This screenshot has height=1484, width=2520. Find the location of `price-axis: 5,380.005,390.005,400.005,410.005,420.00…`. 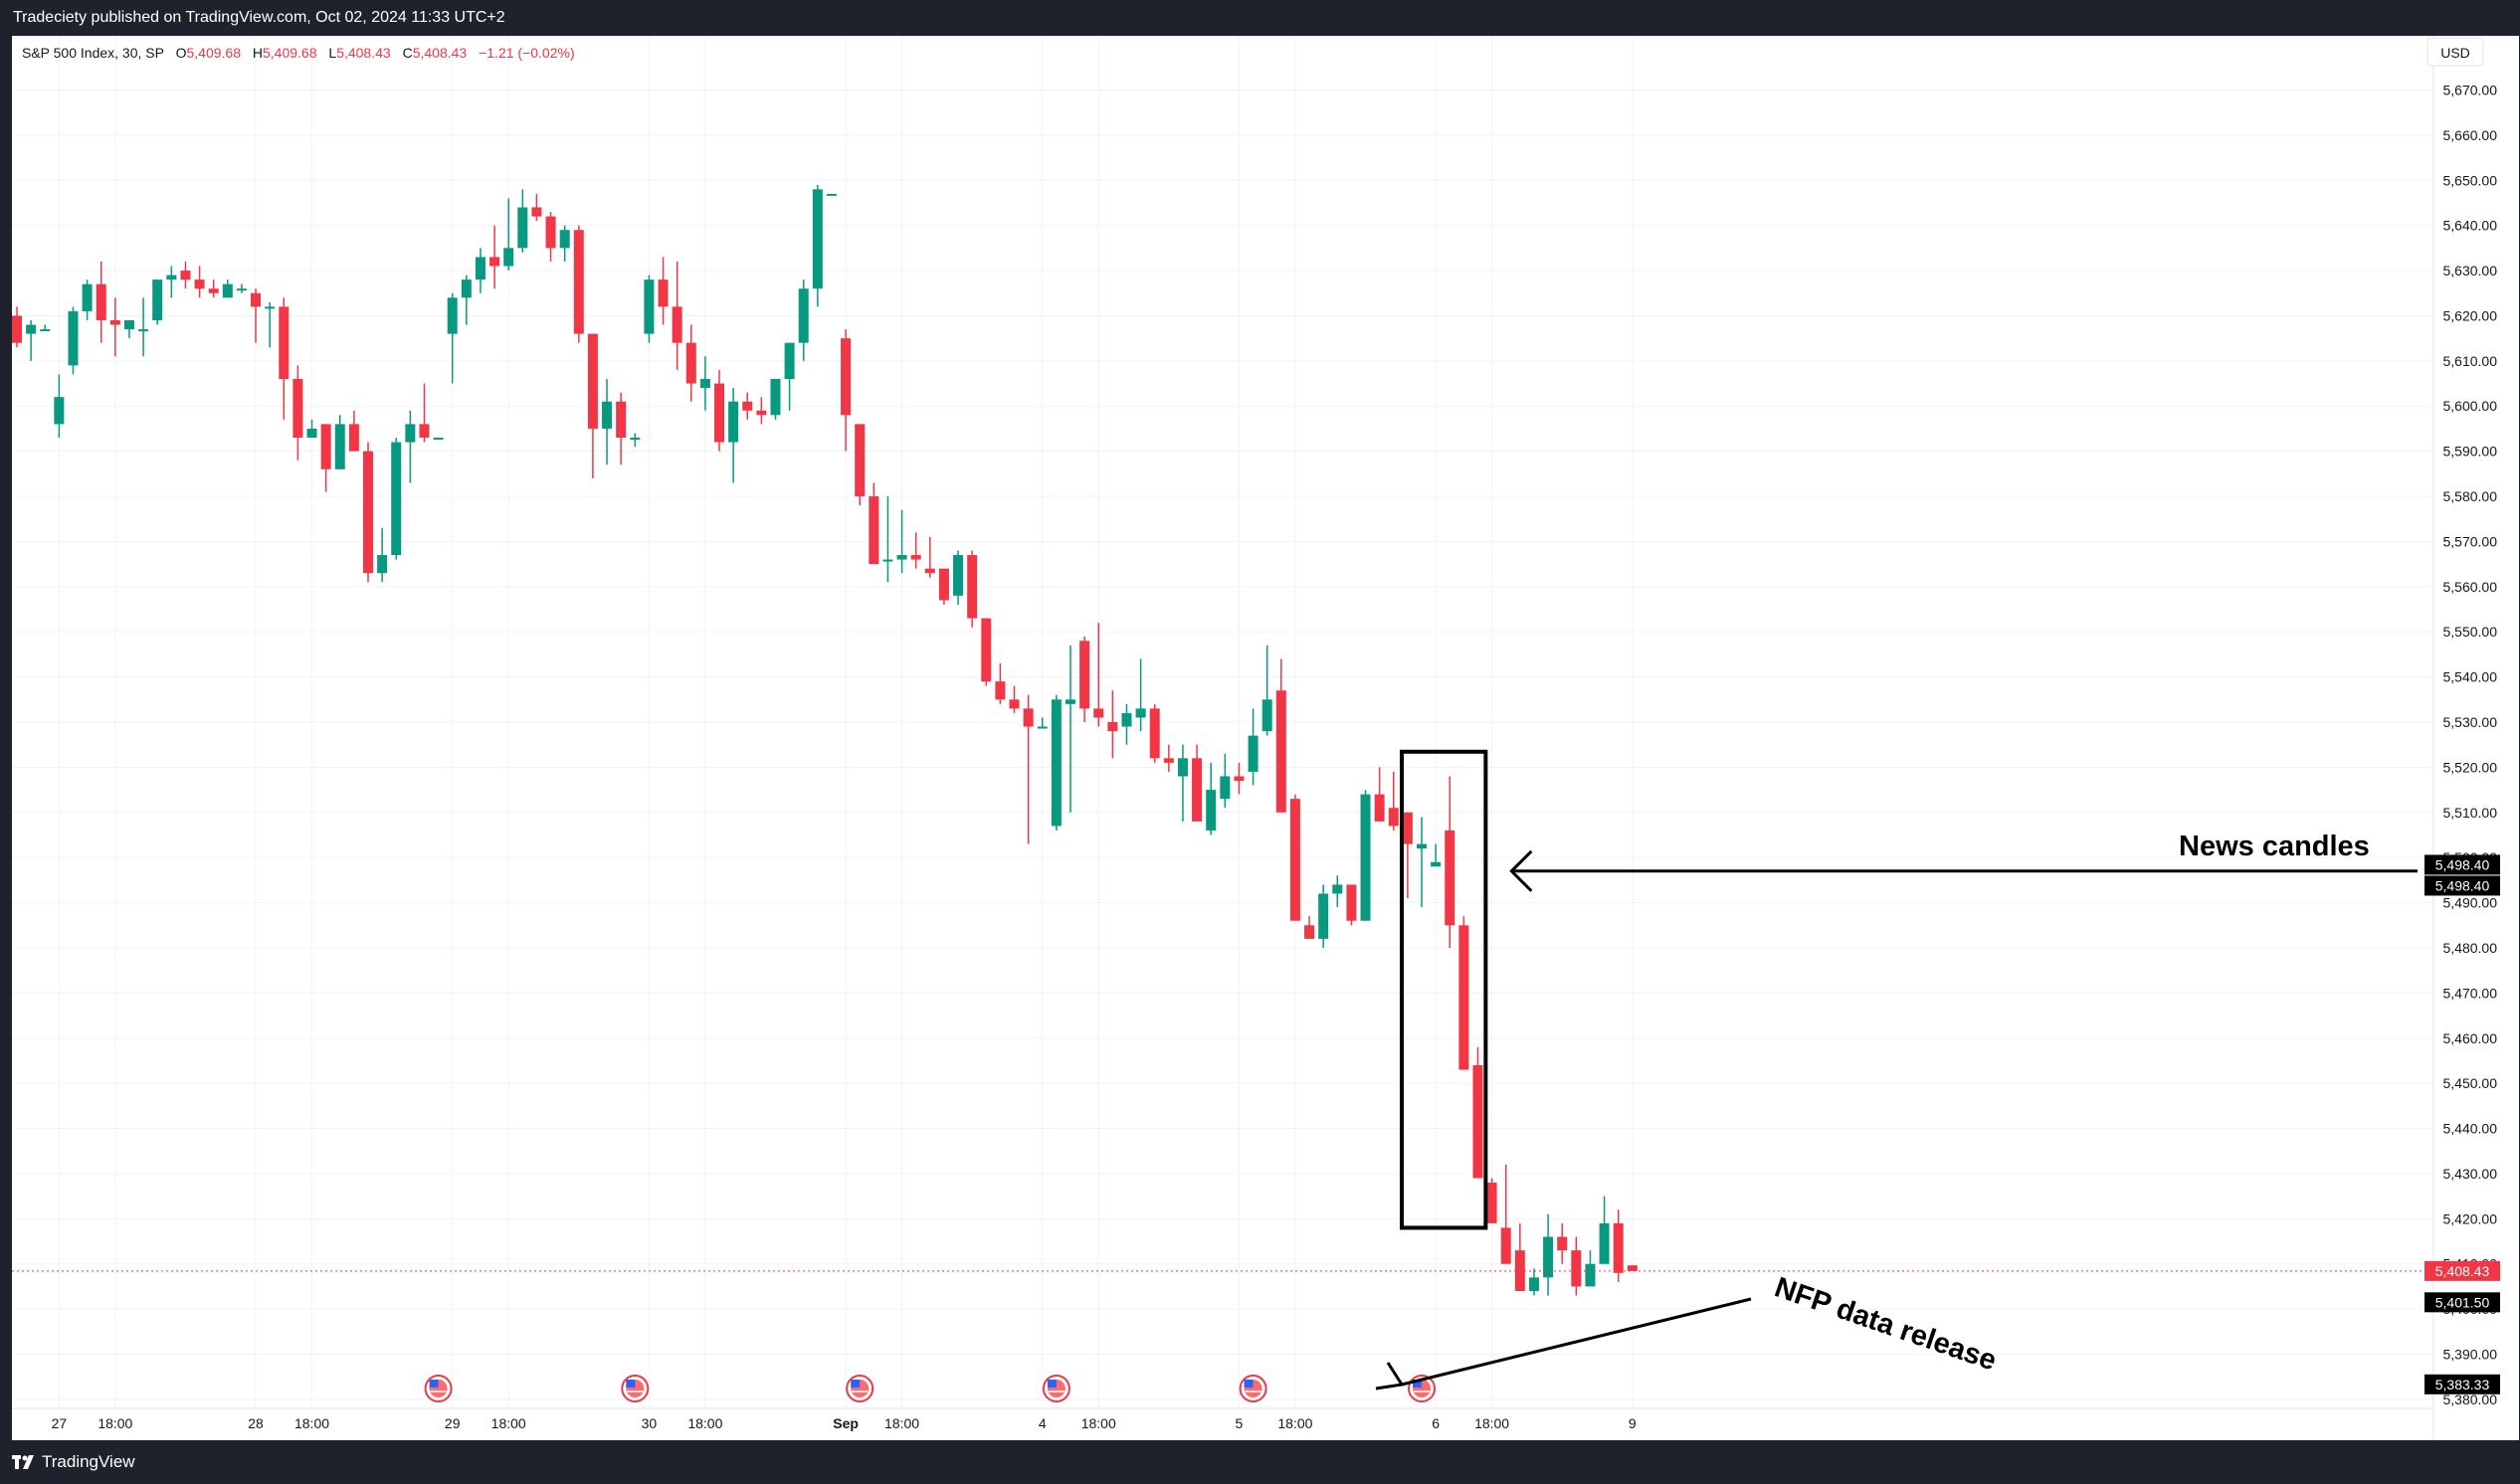

price-axis: 5,380.005,390.005,400.005,410.005,420.00… is located at coordinates (2465, 738).